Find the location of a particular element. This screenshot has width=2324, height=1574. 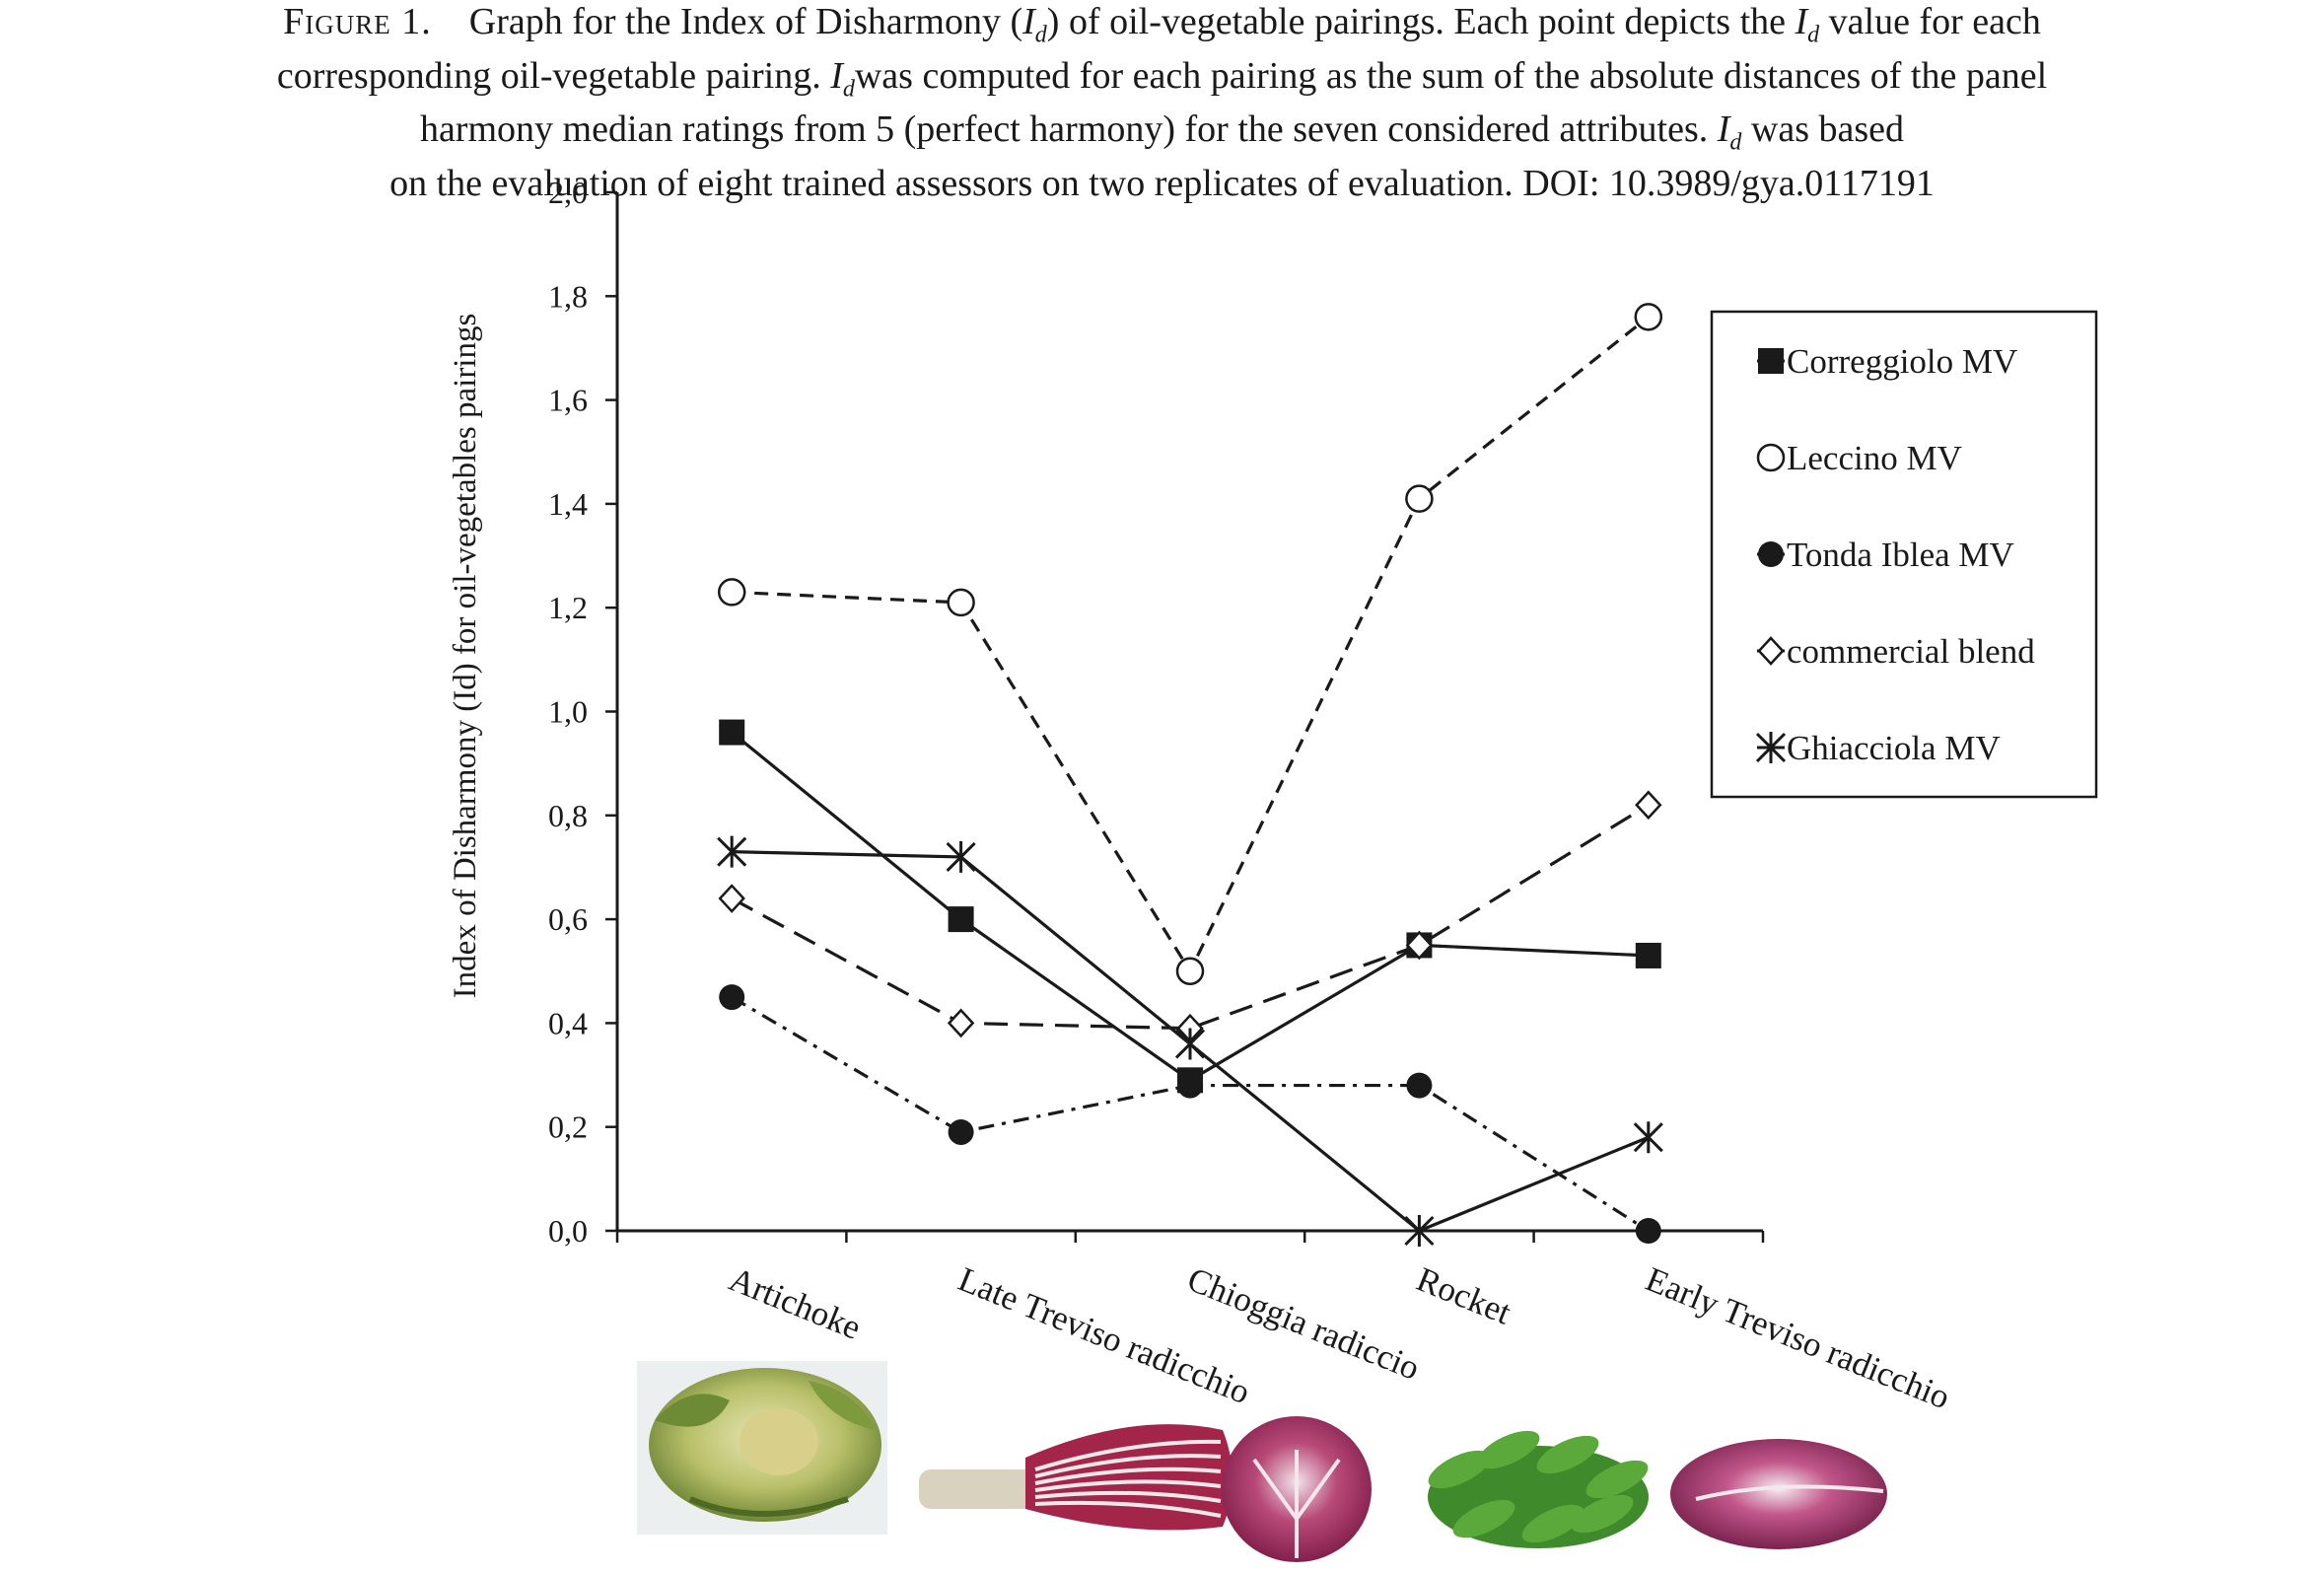

data-point-s2-p4 is located at coordinates (1419, 498).